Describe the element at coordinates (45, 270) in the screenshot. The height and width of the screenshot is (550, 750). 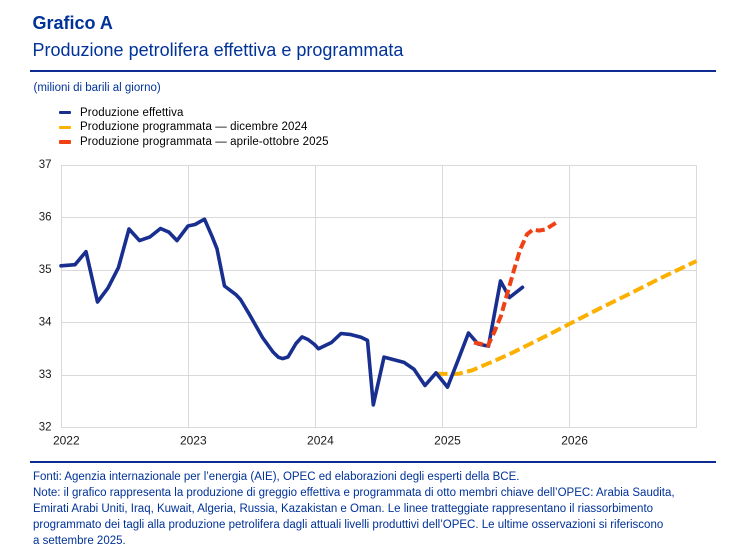
I see `svg-text: 35` at that location.